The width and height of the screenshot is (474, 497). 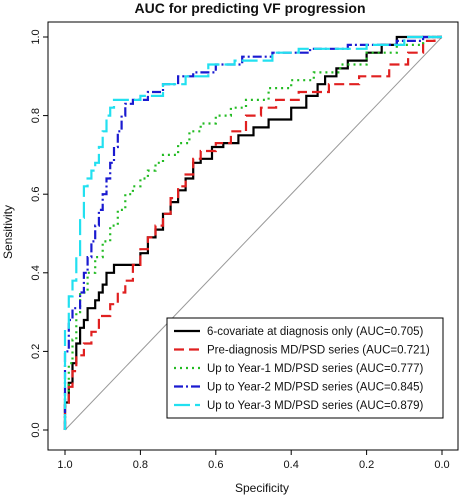 I want to click on y-tick-label: 0.0, so click(x=36, y=429).